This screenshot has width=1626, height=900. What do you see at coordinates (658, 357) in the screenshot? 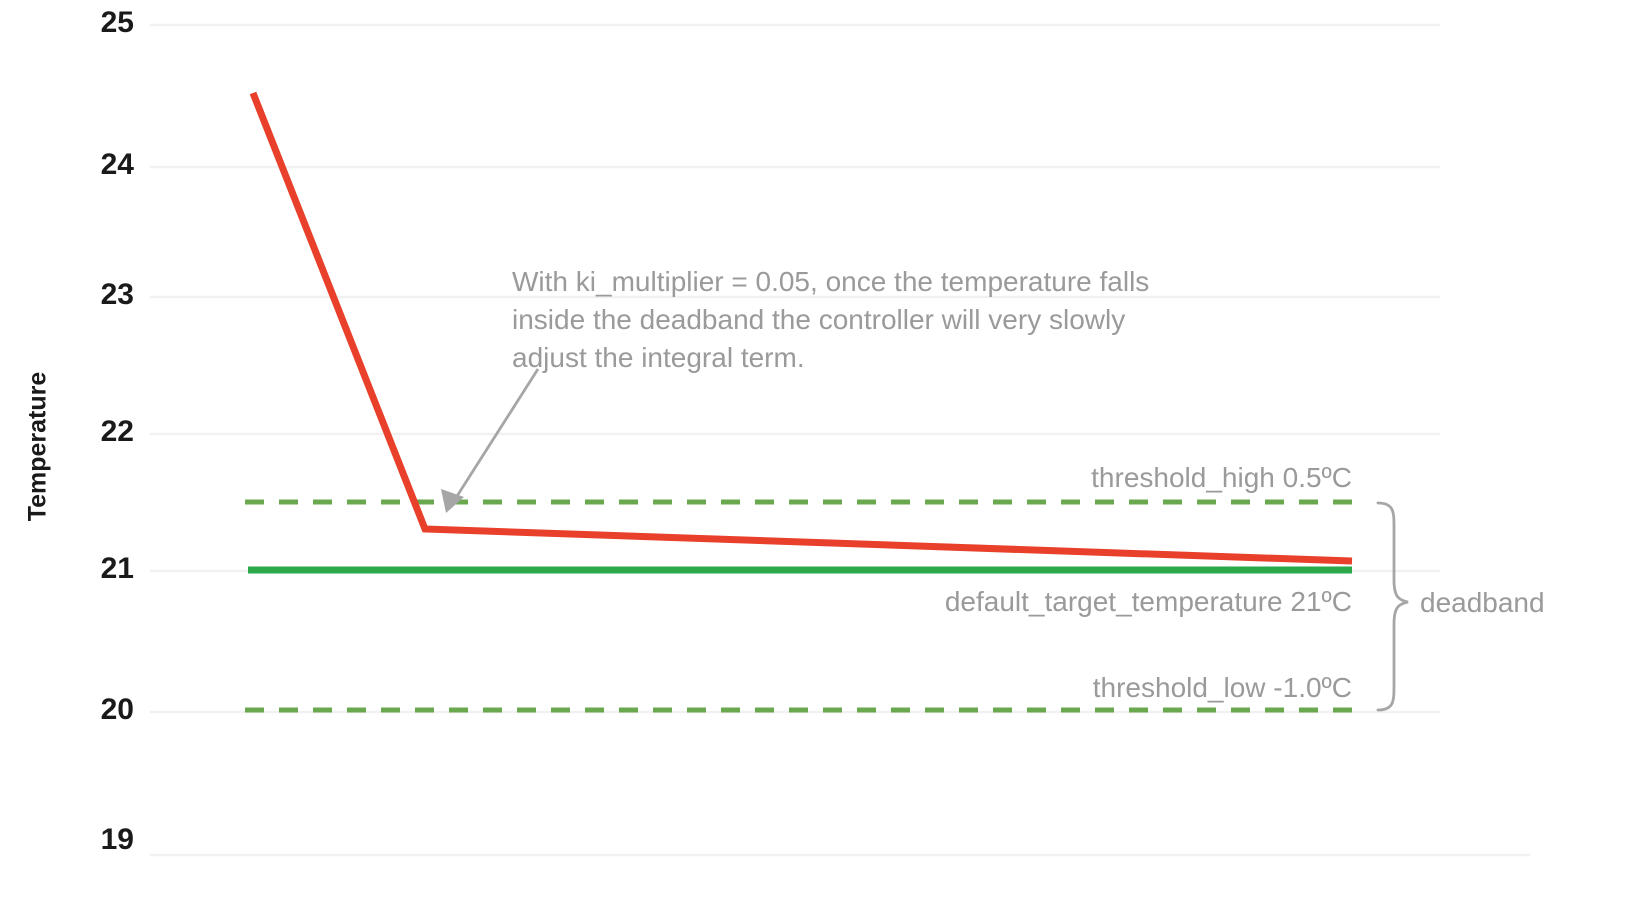
I see `annotation-note-line-3: adjust the integral term.` at bounding box center [658, 357].